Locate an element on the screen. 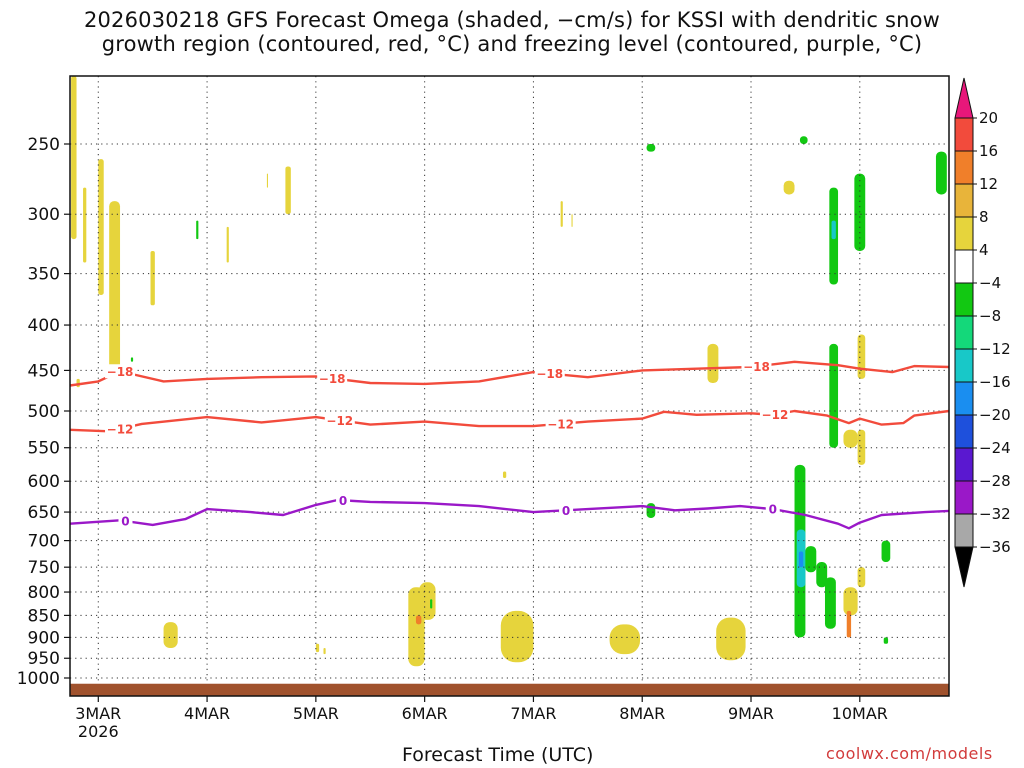 The width and height of the screenshot is (1024, 768). freezing-level-label-0: 0 is located at coordinates (125, 522).